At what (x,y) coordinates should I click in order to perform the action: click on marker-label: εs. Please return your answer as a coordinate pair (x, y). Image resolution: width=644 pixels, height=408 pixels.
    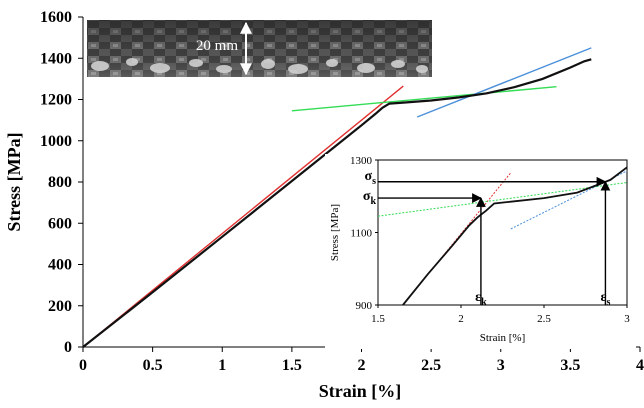
    Looking at the image, I should click on (605, 299).